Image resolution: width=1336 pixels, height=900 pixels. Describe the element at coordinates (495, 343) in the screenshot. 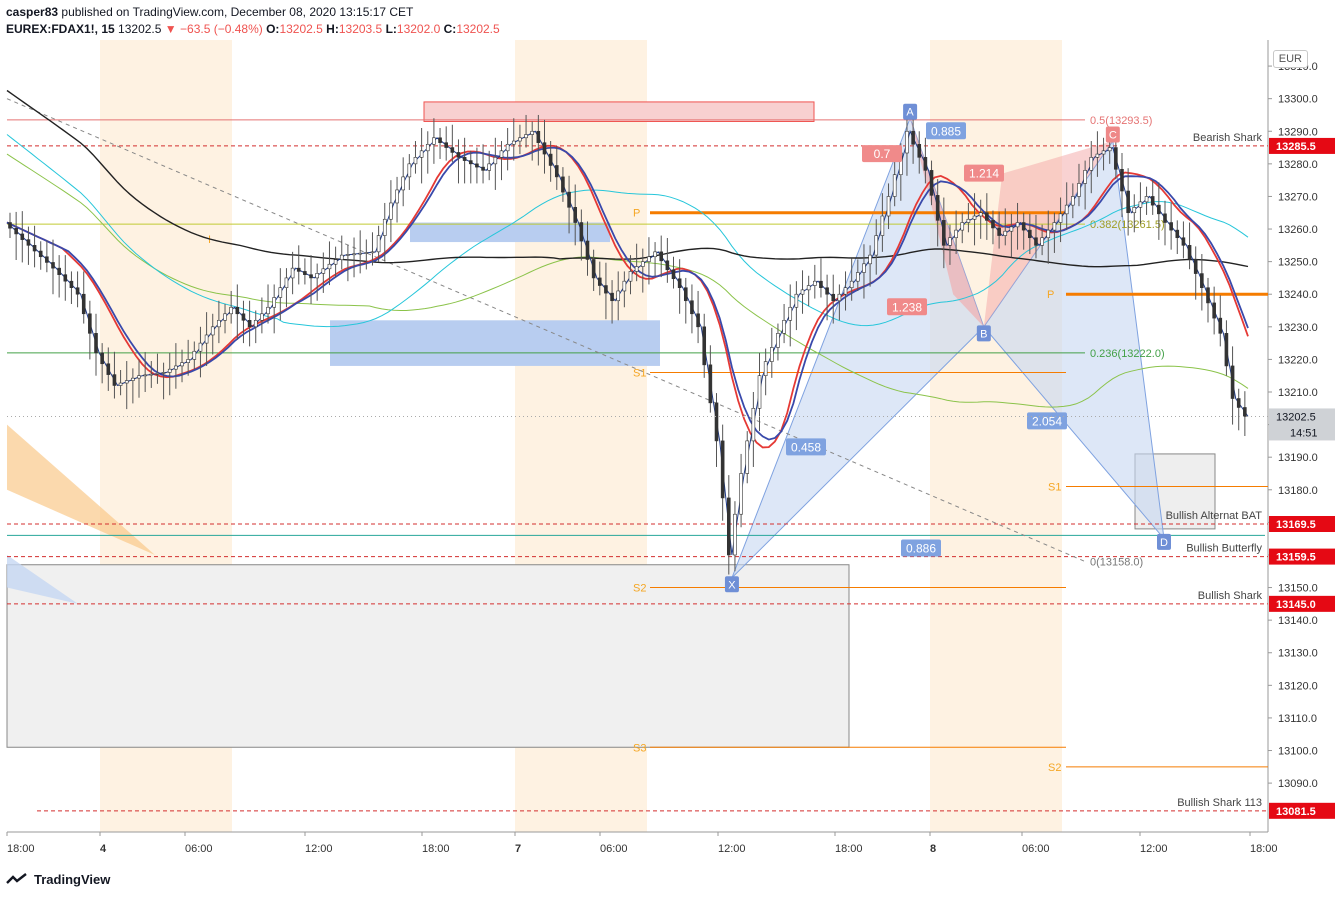

I see `demand-zone` at that location.